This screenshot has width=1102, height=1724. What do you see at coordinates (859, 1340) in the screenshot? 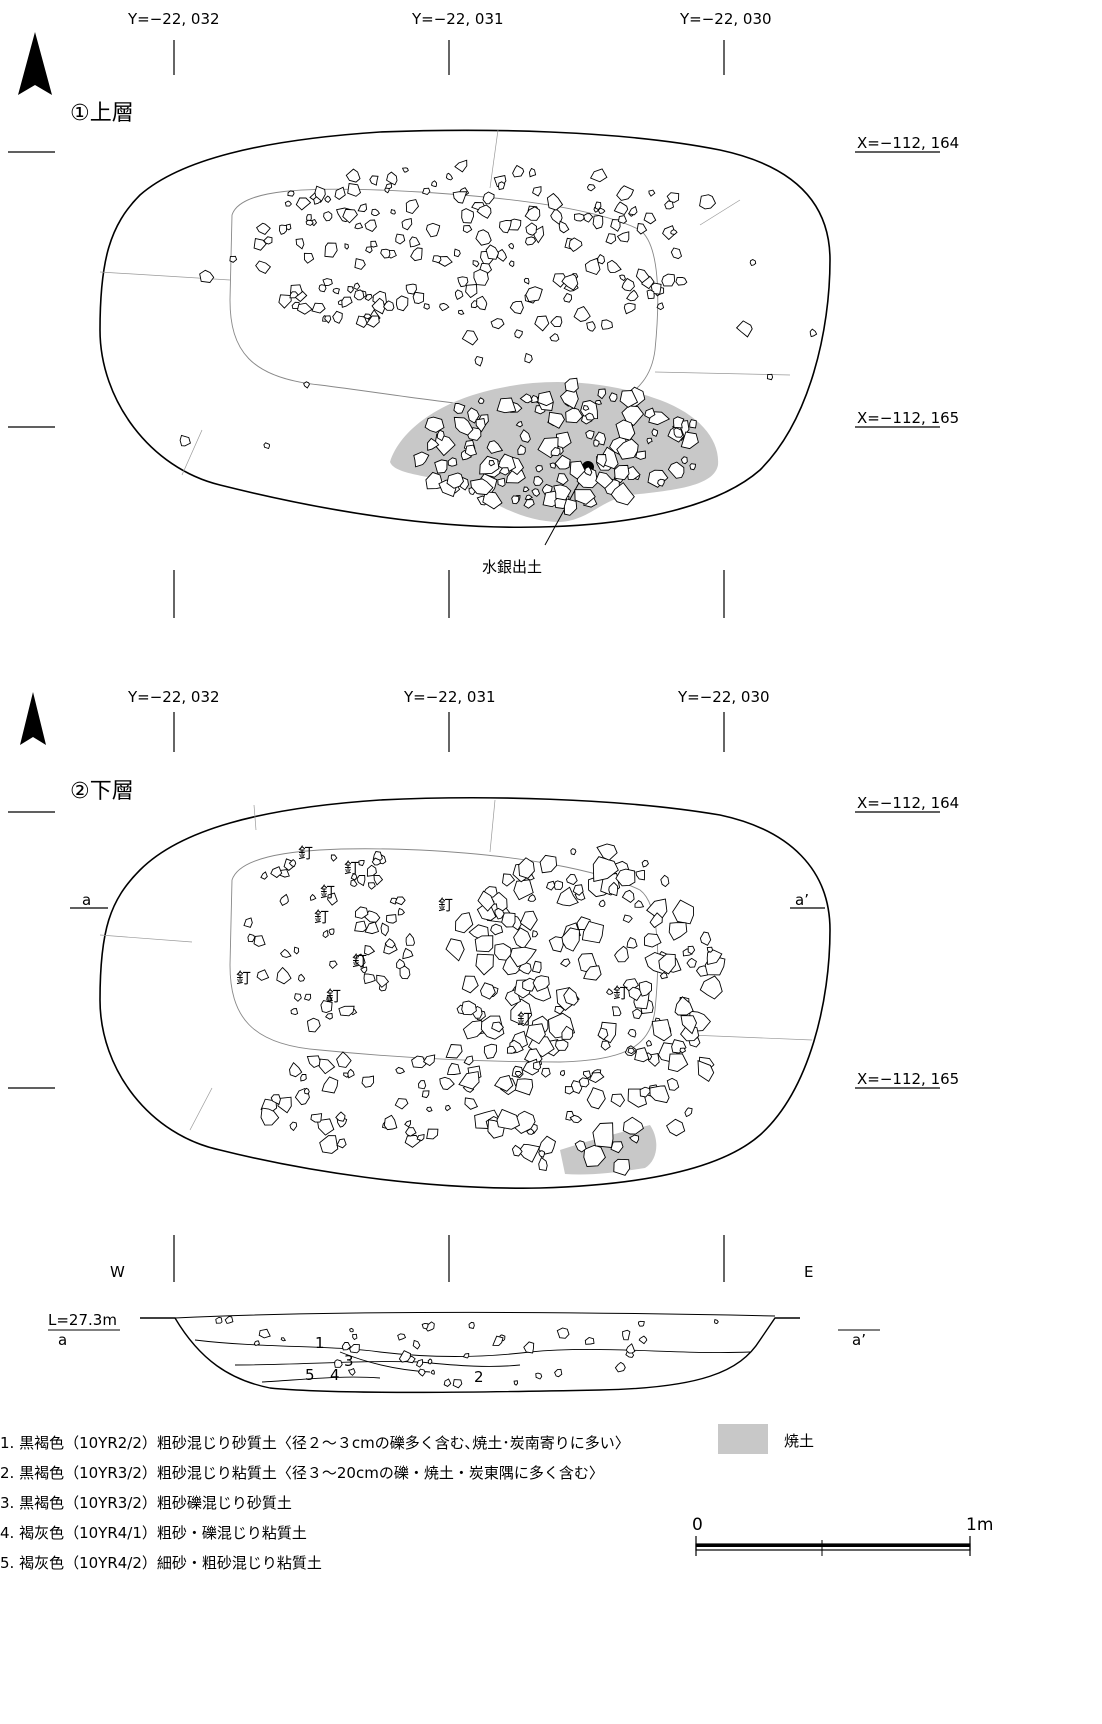
I see `section-mark-right: a’` at bounding box center [859, 1340].